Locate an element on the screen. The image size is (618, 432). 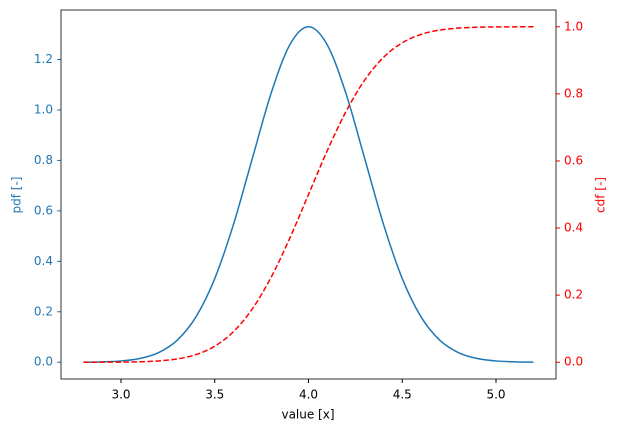
y2-tick-label: 0.0 is located at coordinates (573, 362).